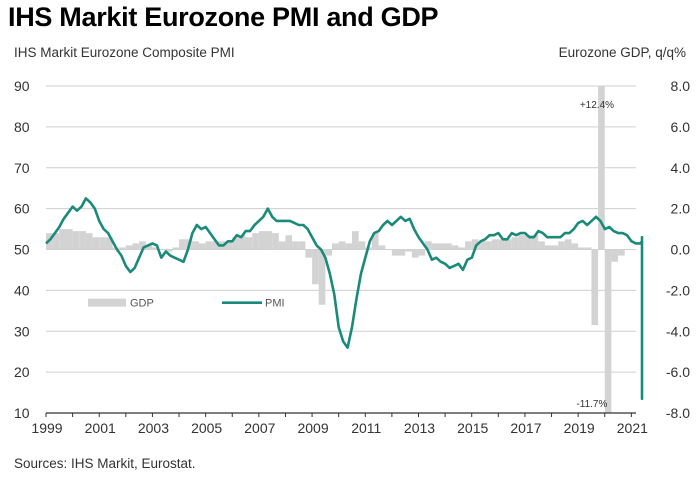  What do you see at coordinates (622, 52) in the screenshot?
I see `right-axis-label: Eurozone GDP, q/q%` at bounding box center [622, 52].